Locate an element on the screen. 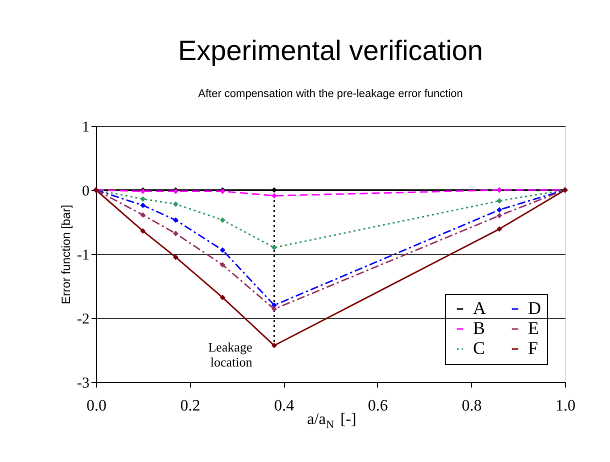 This screenshot has width=610, height=462. annotation: Leakage location is located at coordinates (230, 355).